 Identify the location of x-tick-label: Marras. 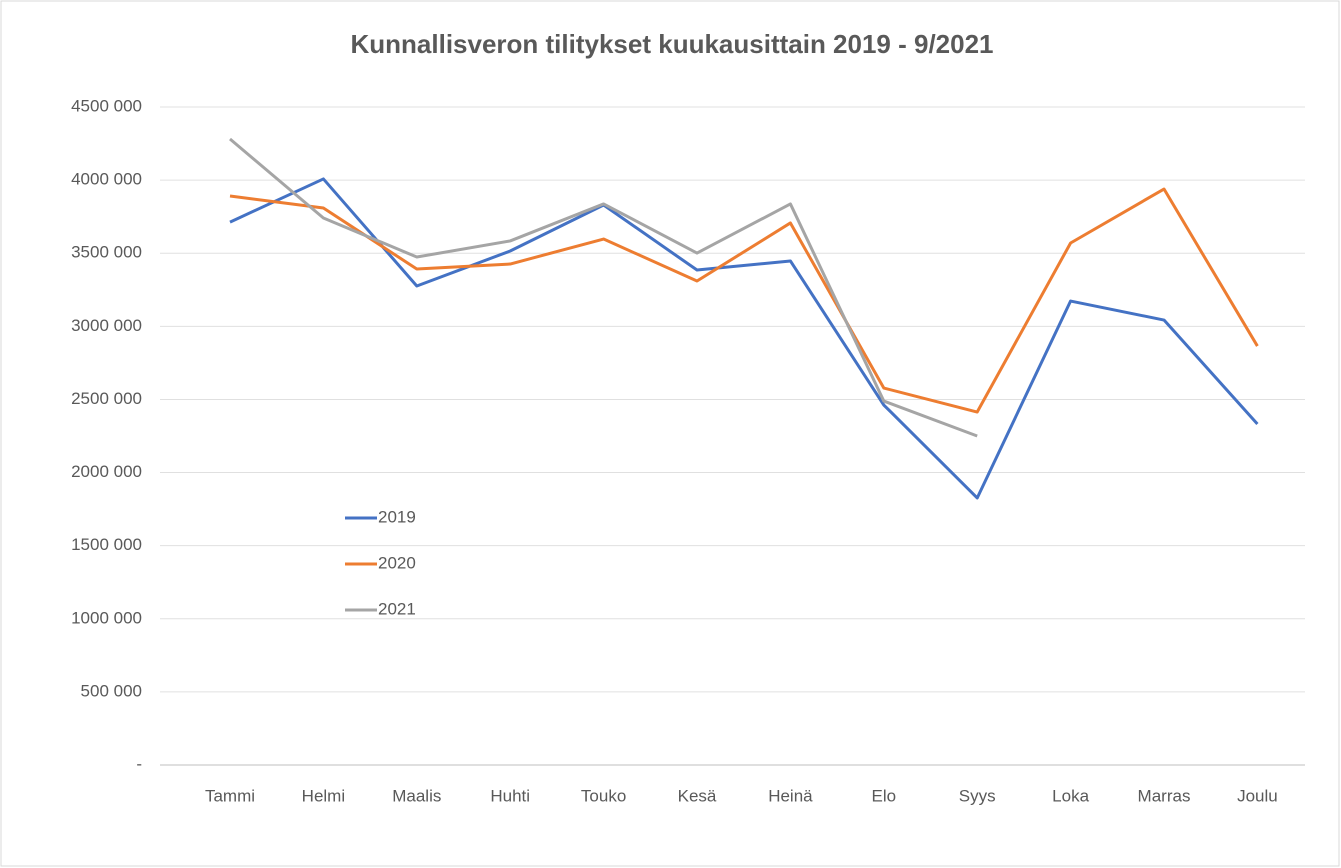
(1164, 795).